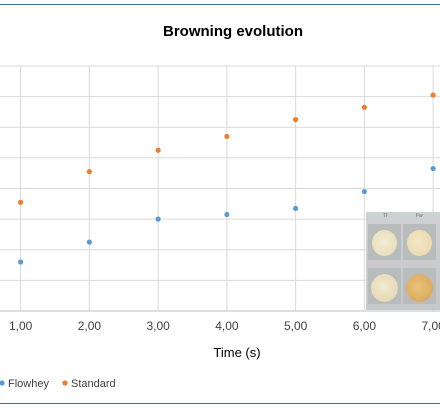  I want to click on legend-item-flowhey: Flowhey, so click(24, 384).